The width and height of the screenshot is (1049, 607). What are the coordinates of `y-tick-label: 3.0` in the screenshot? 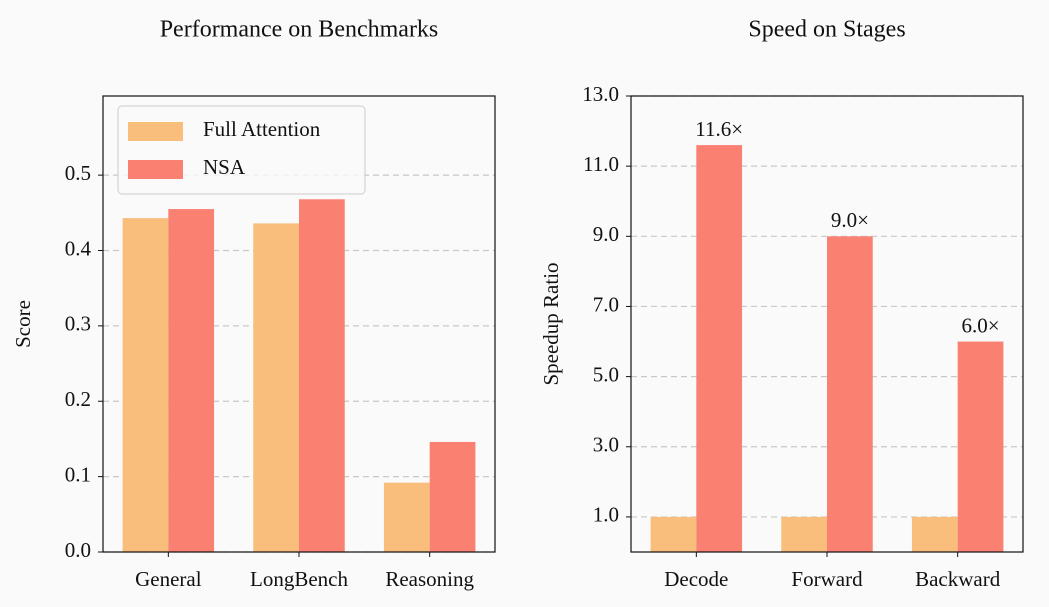 It's located at (606, 445).